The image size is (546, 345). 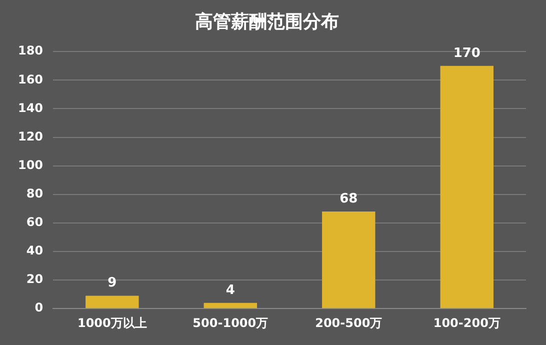 I want to click on y-tick-label: 100, so click(x=31, y=165).